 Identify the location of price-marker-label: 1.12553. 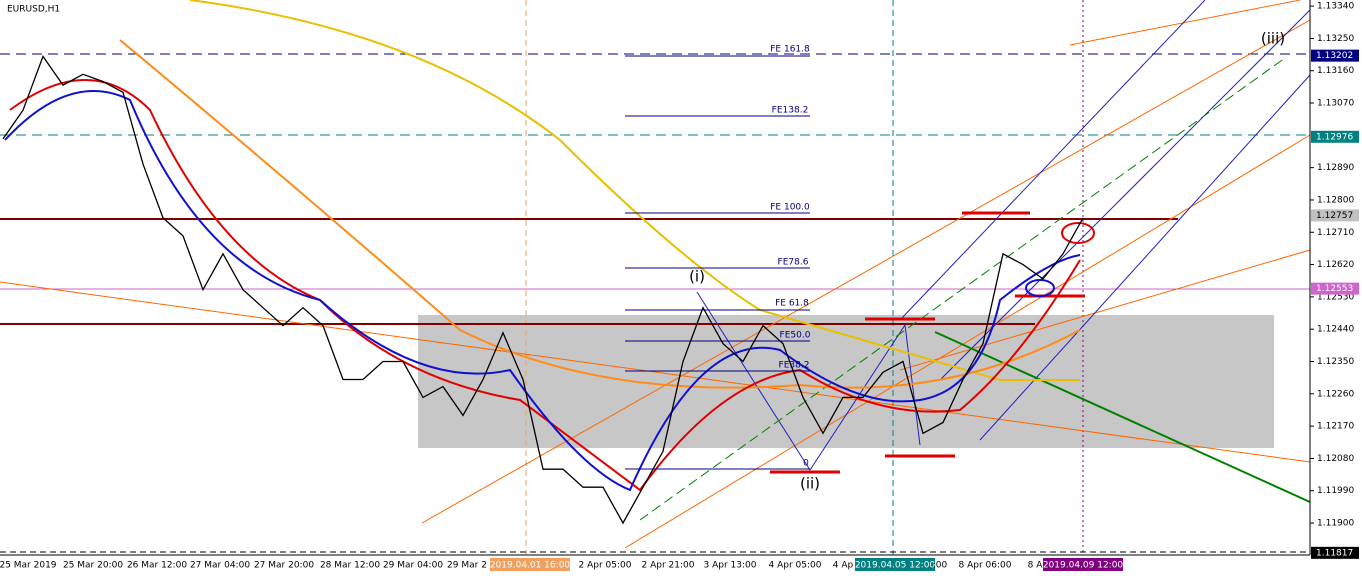
(1334, 289).